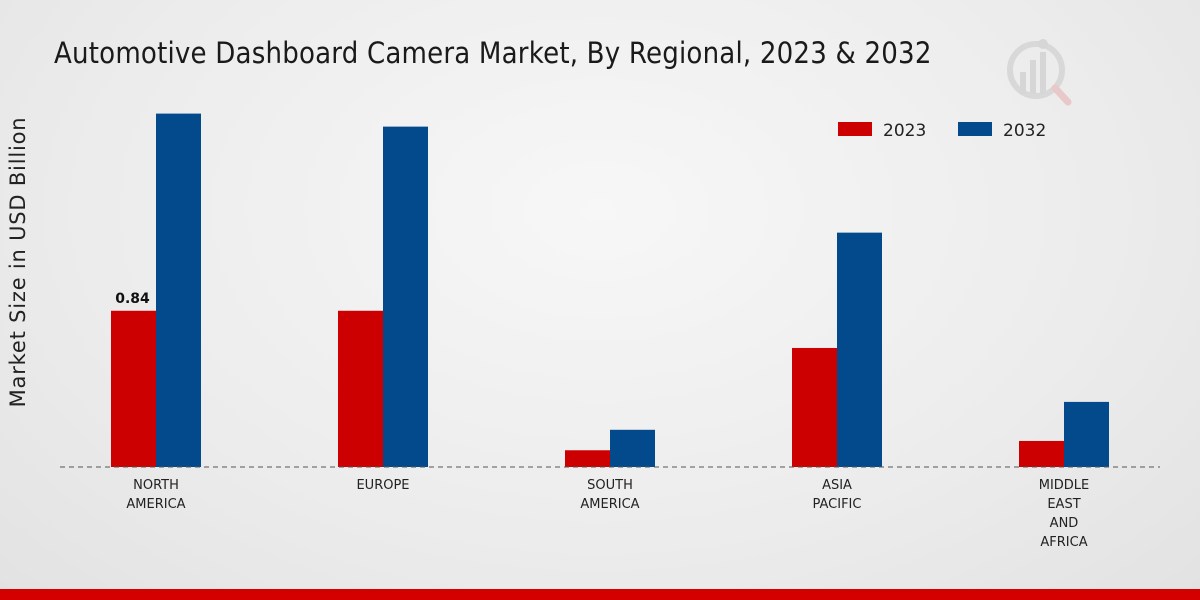  Describe the element at coordinates (382, 485) in the screenshot. I see `x-tick-label: EUROPE` at that location.